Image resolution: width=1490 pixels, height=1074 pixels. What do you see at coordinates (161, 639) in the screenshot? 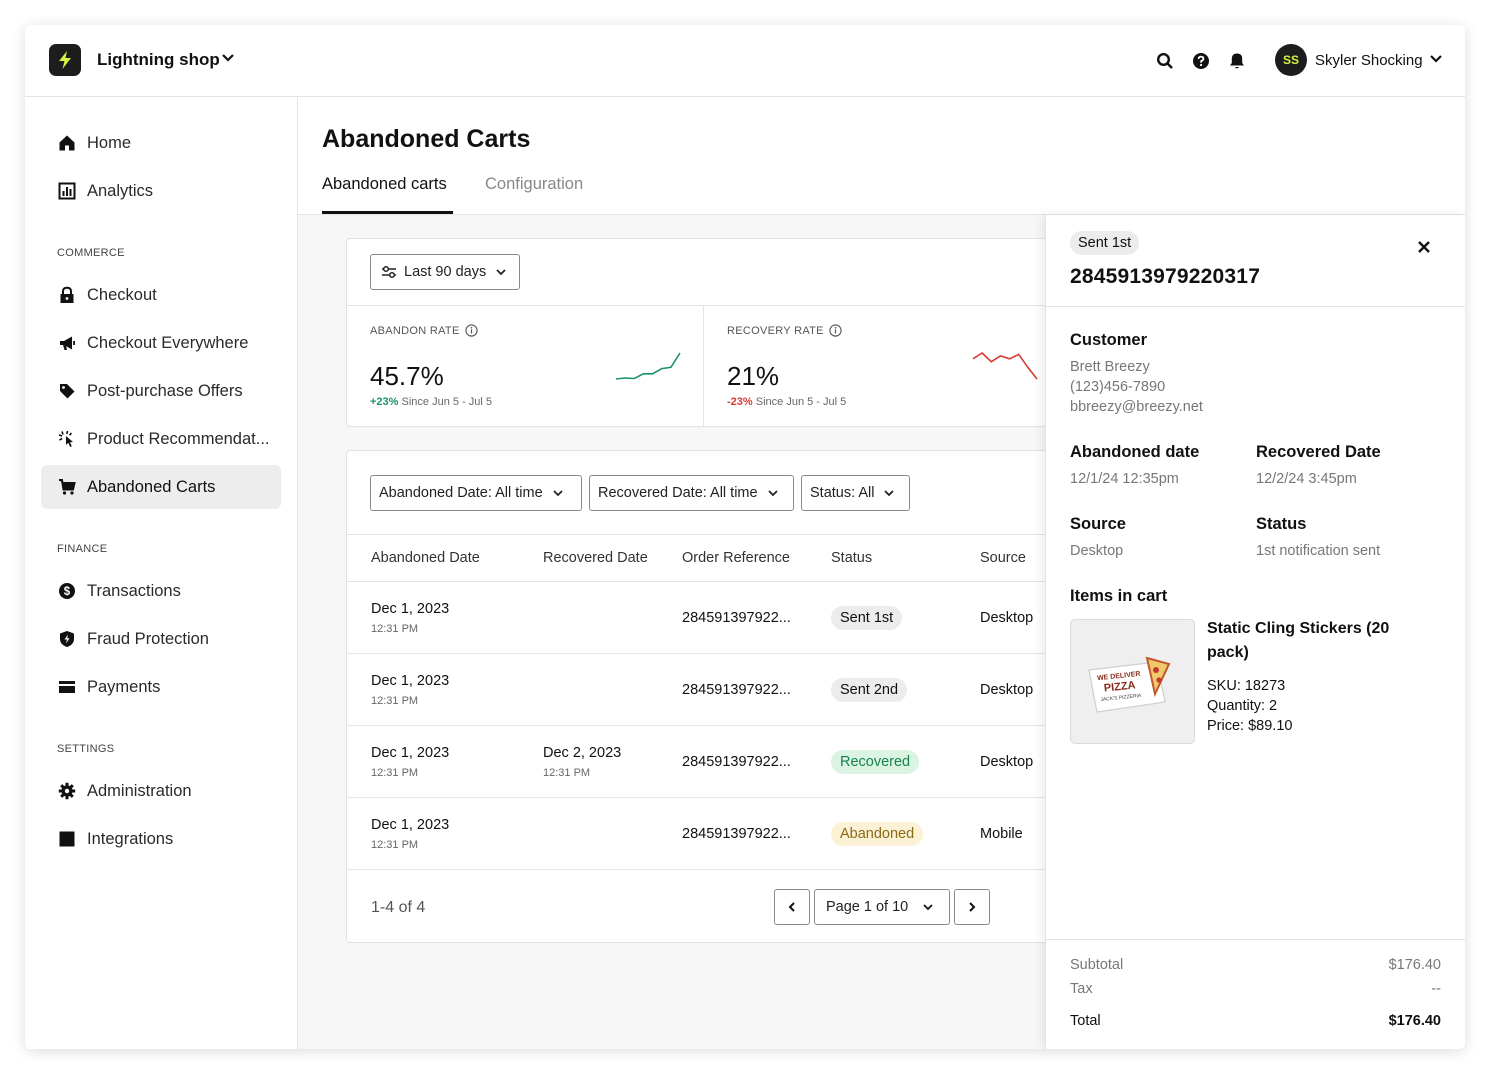
I see `sidebar-item-fraud-protection: Fraud Protection` at bounding box center [161, 639].